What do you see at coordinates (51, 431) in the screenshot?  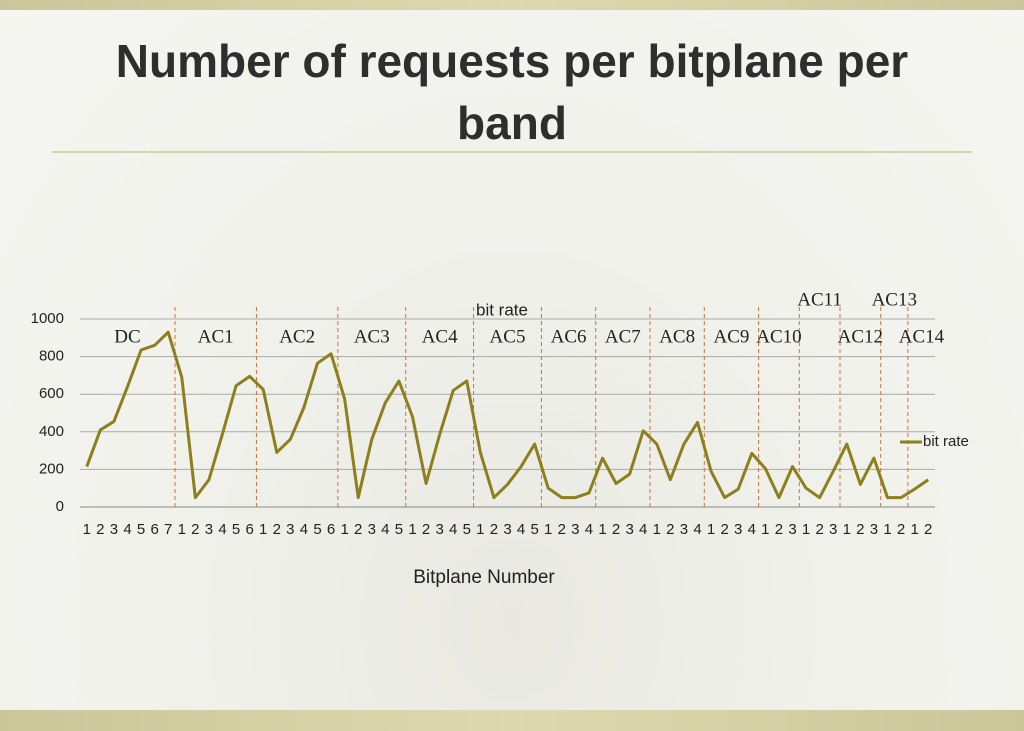 I see `y-tick-label: 400` at bounding box center [51, 431].